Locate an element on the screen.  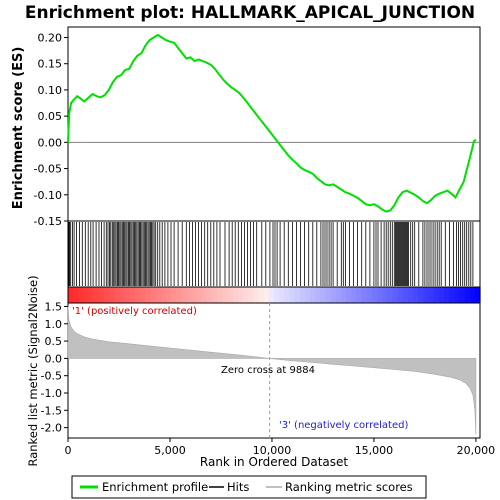
x-axis-label: Rank in Ordered Dataset is located at coordinates (274, 462).